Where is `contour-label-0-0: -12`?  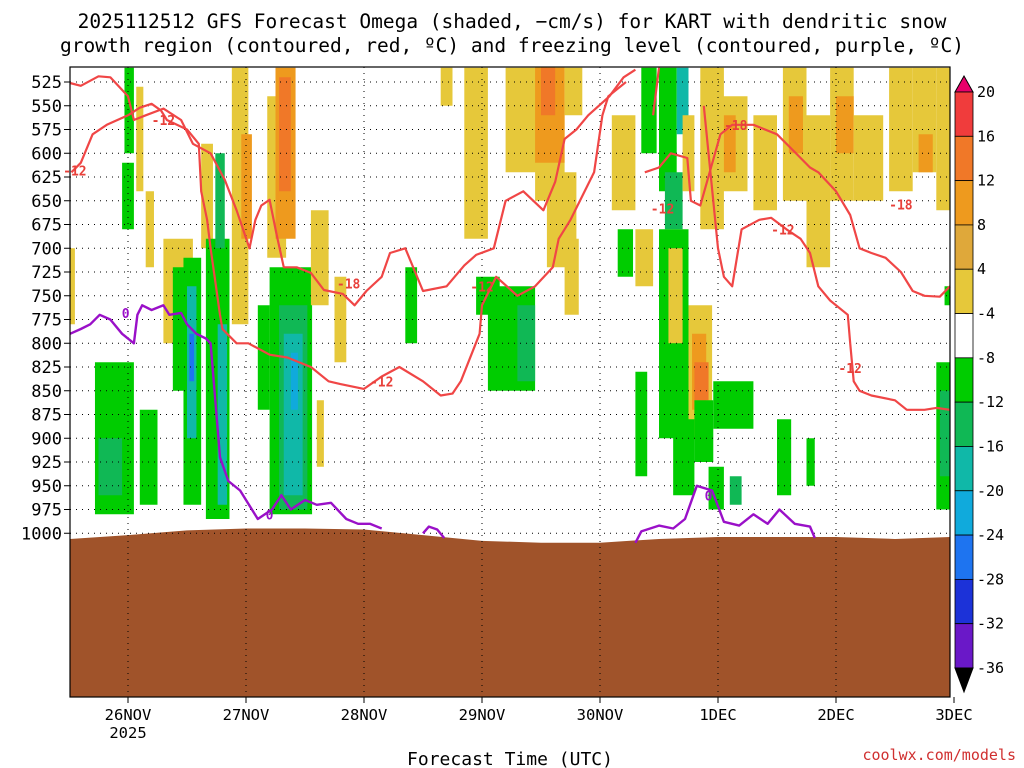 contour-label-0-0: -12 is located at coordinates (163, 121).